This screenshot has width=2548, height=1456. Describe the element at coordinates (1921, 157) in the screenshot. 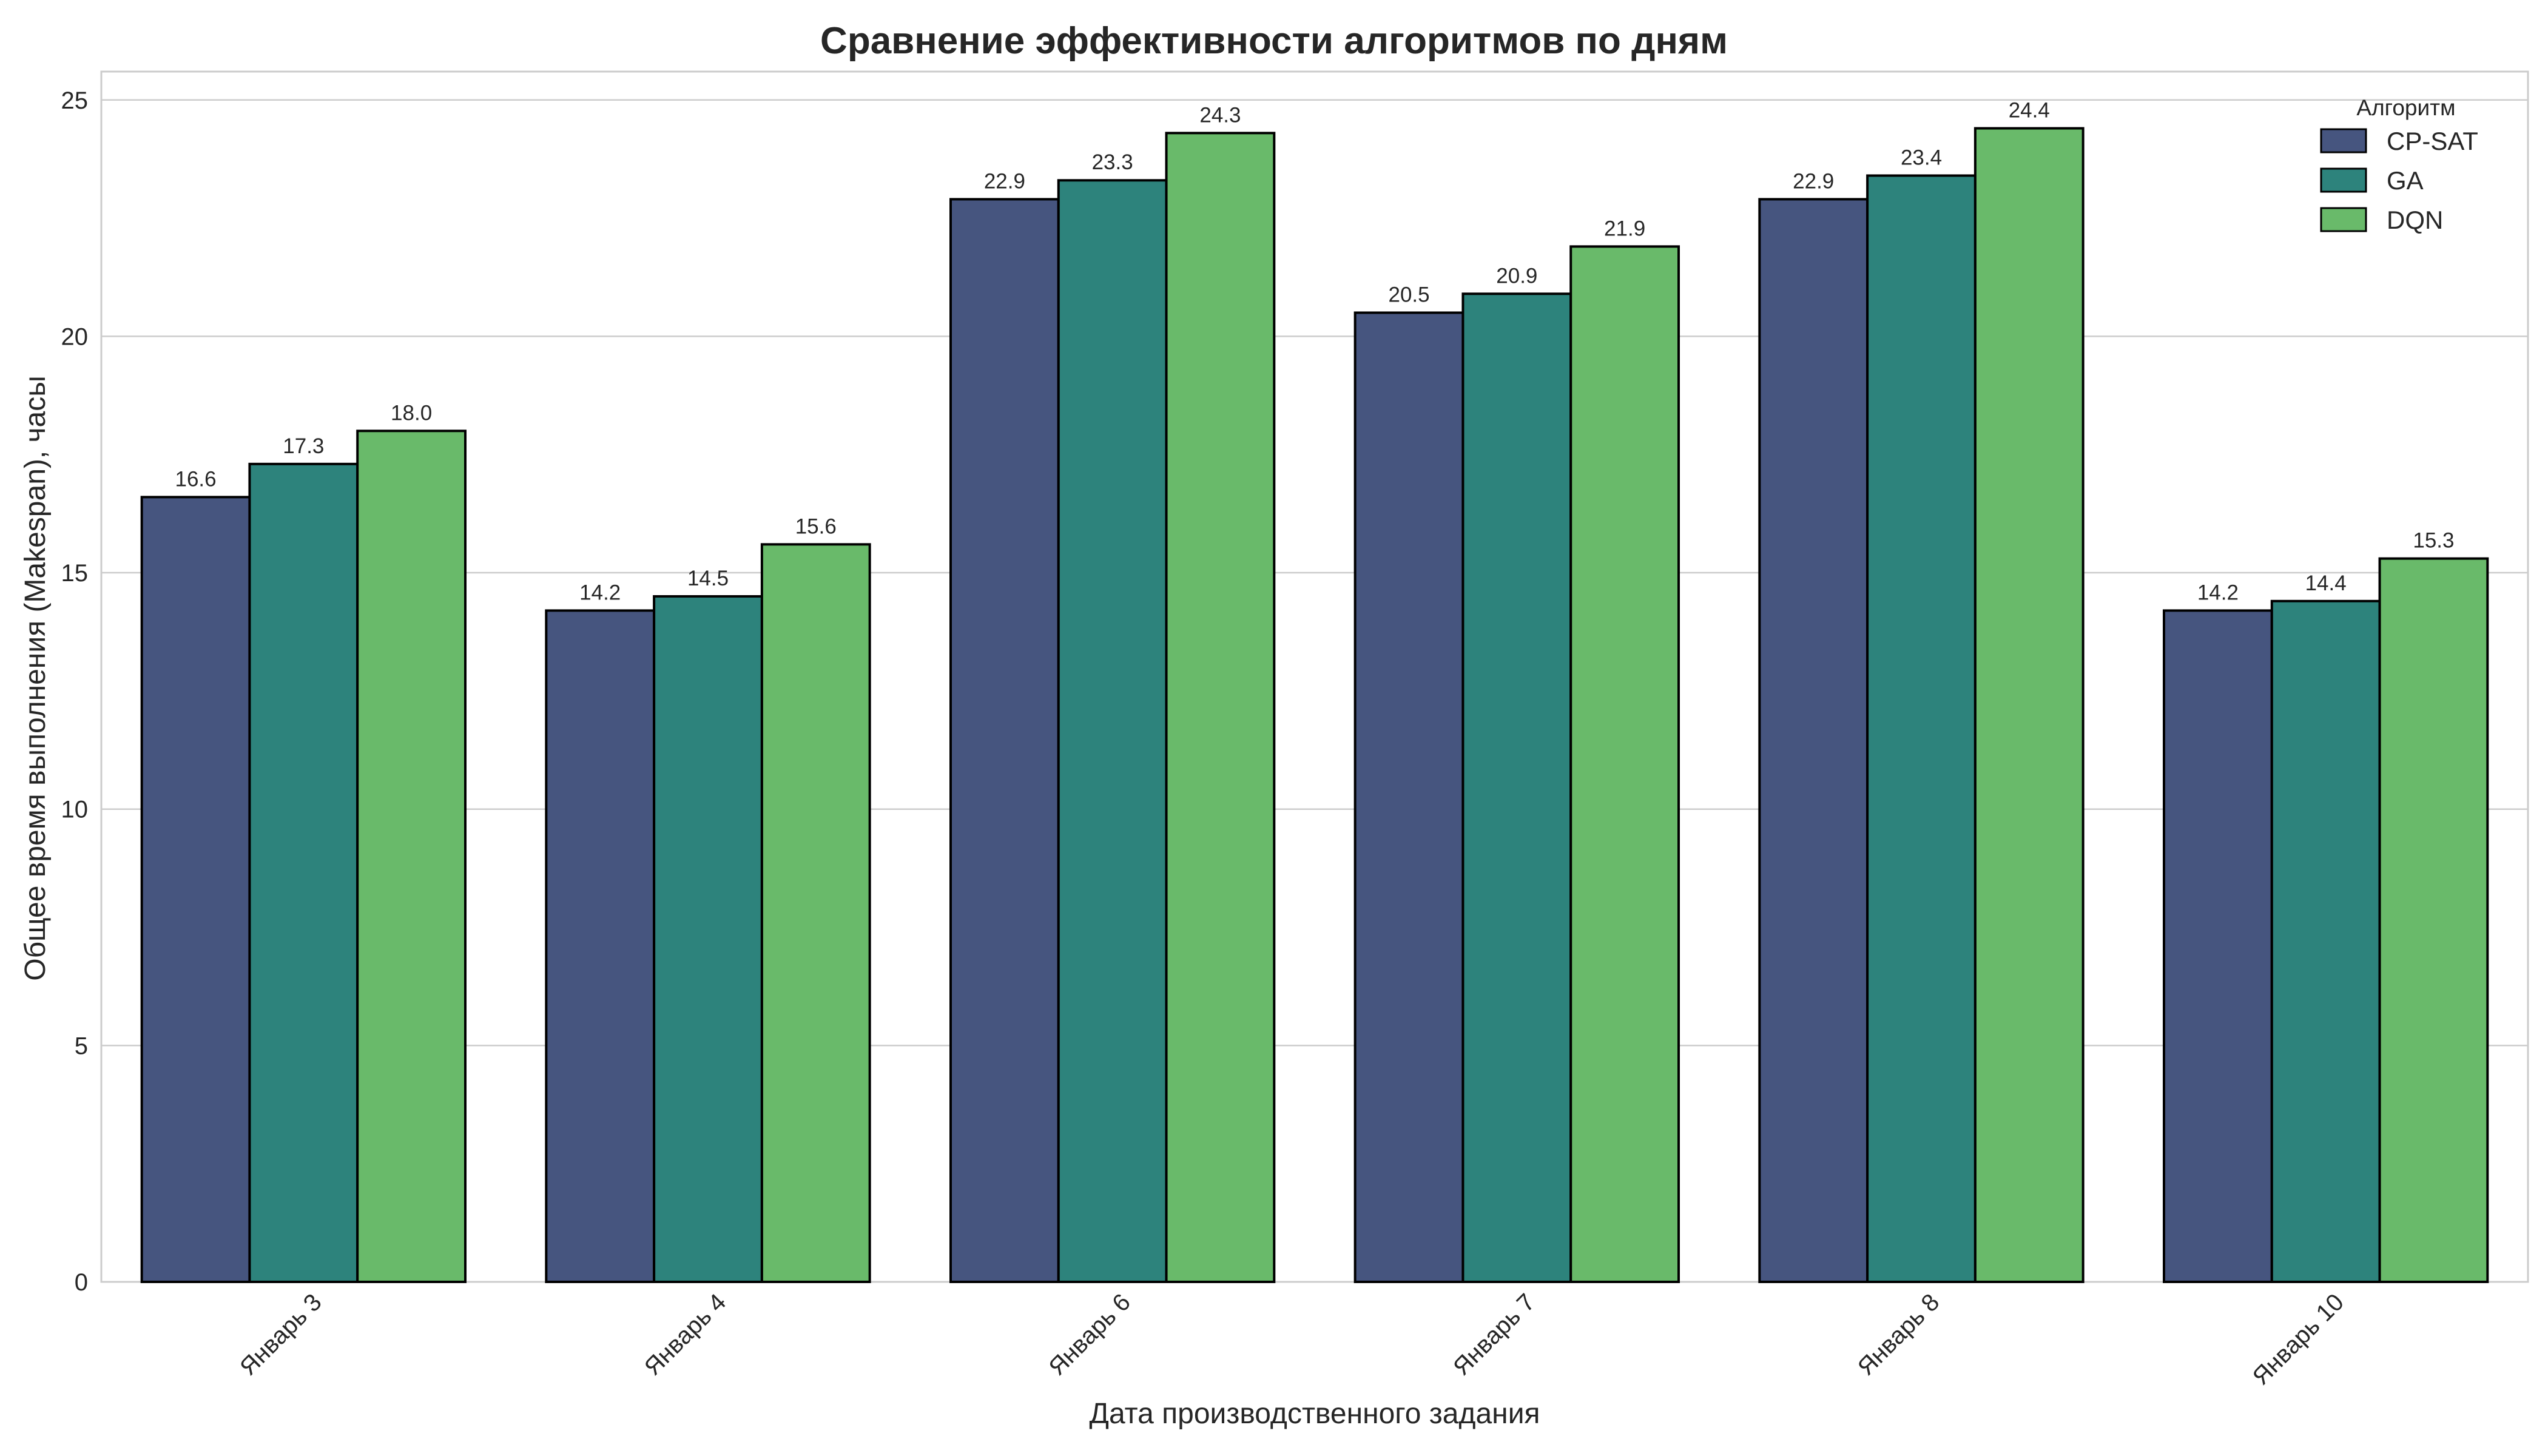

I see `data-label: 23.4` at that location.